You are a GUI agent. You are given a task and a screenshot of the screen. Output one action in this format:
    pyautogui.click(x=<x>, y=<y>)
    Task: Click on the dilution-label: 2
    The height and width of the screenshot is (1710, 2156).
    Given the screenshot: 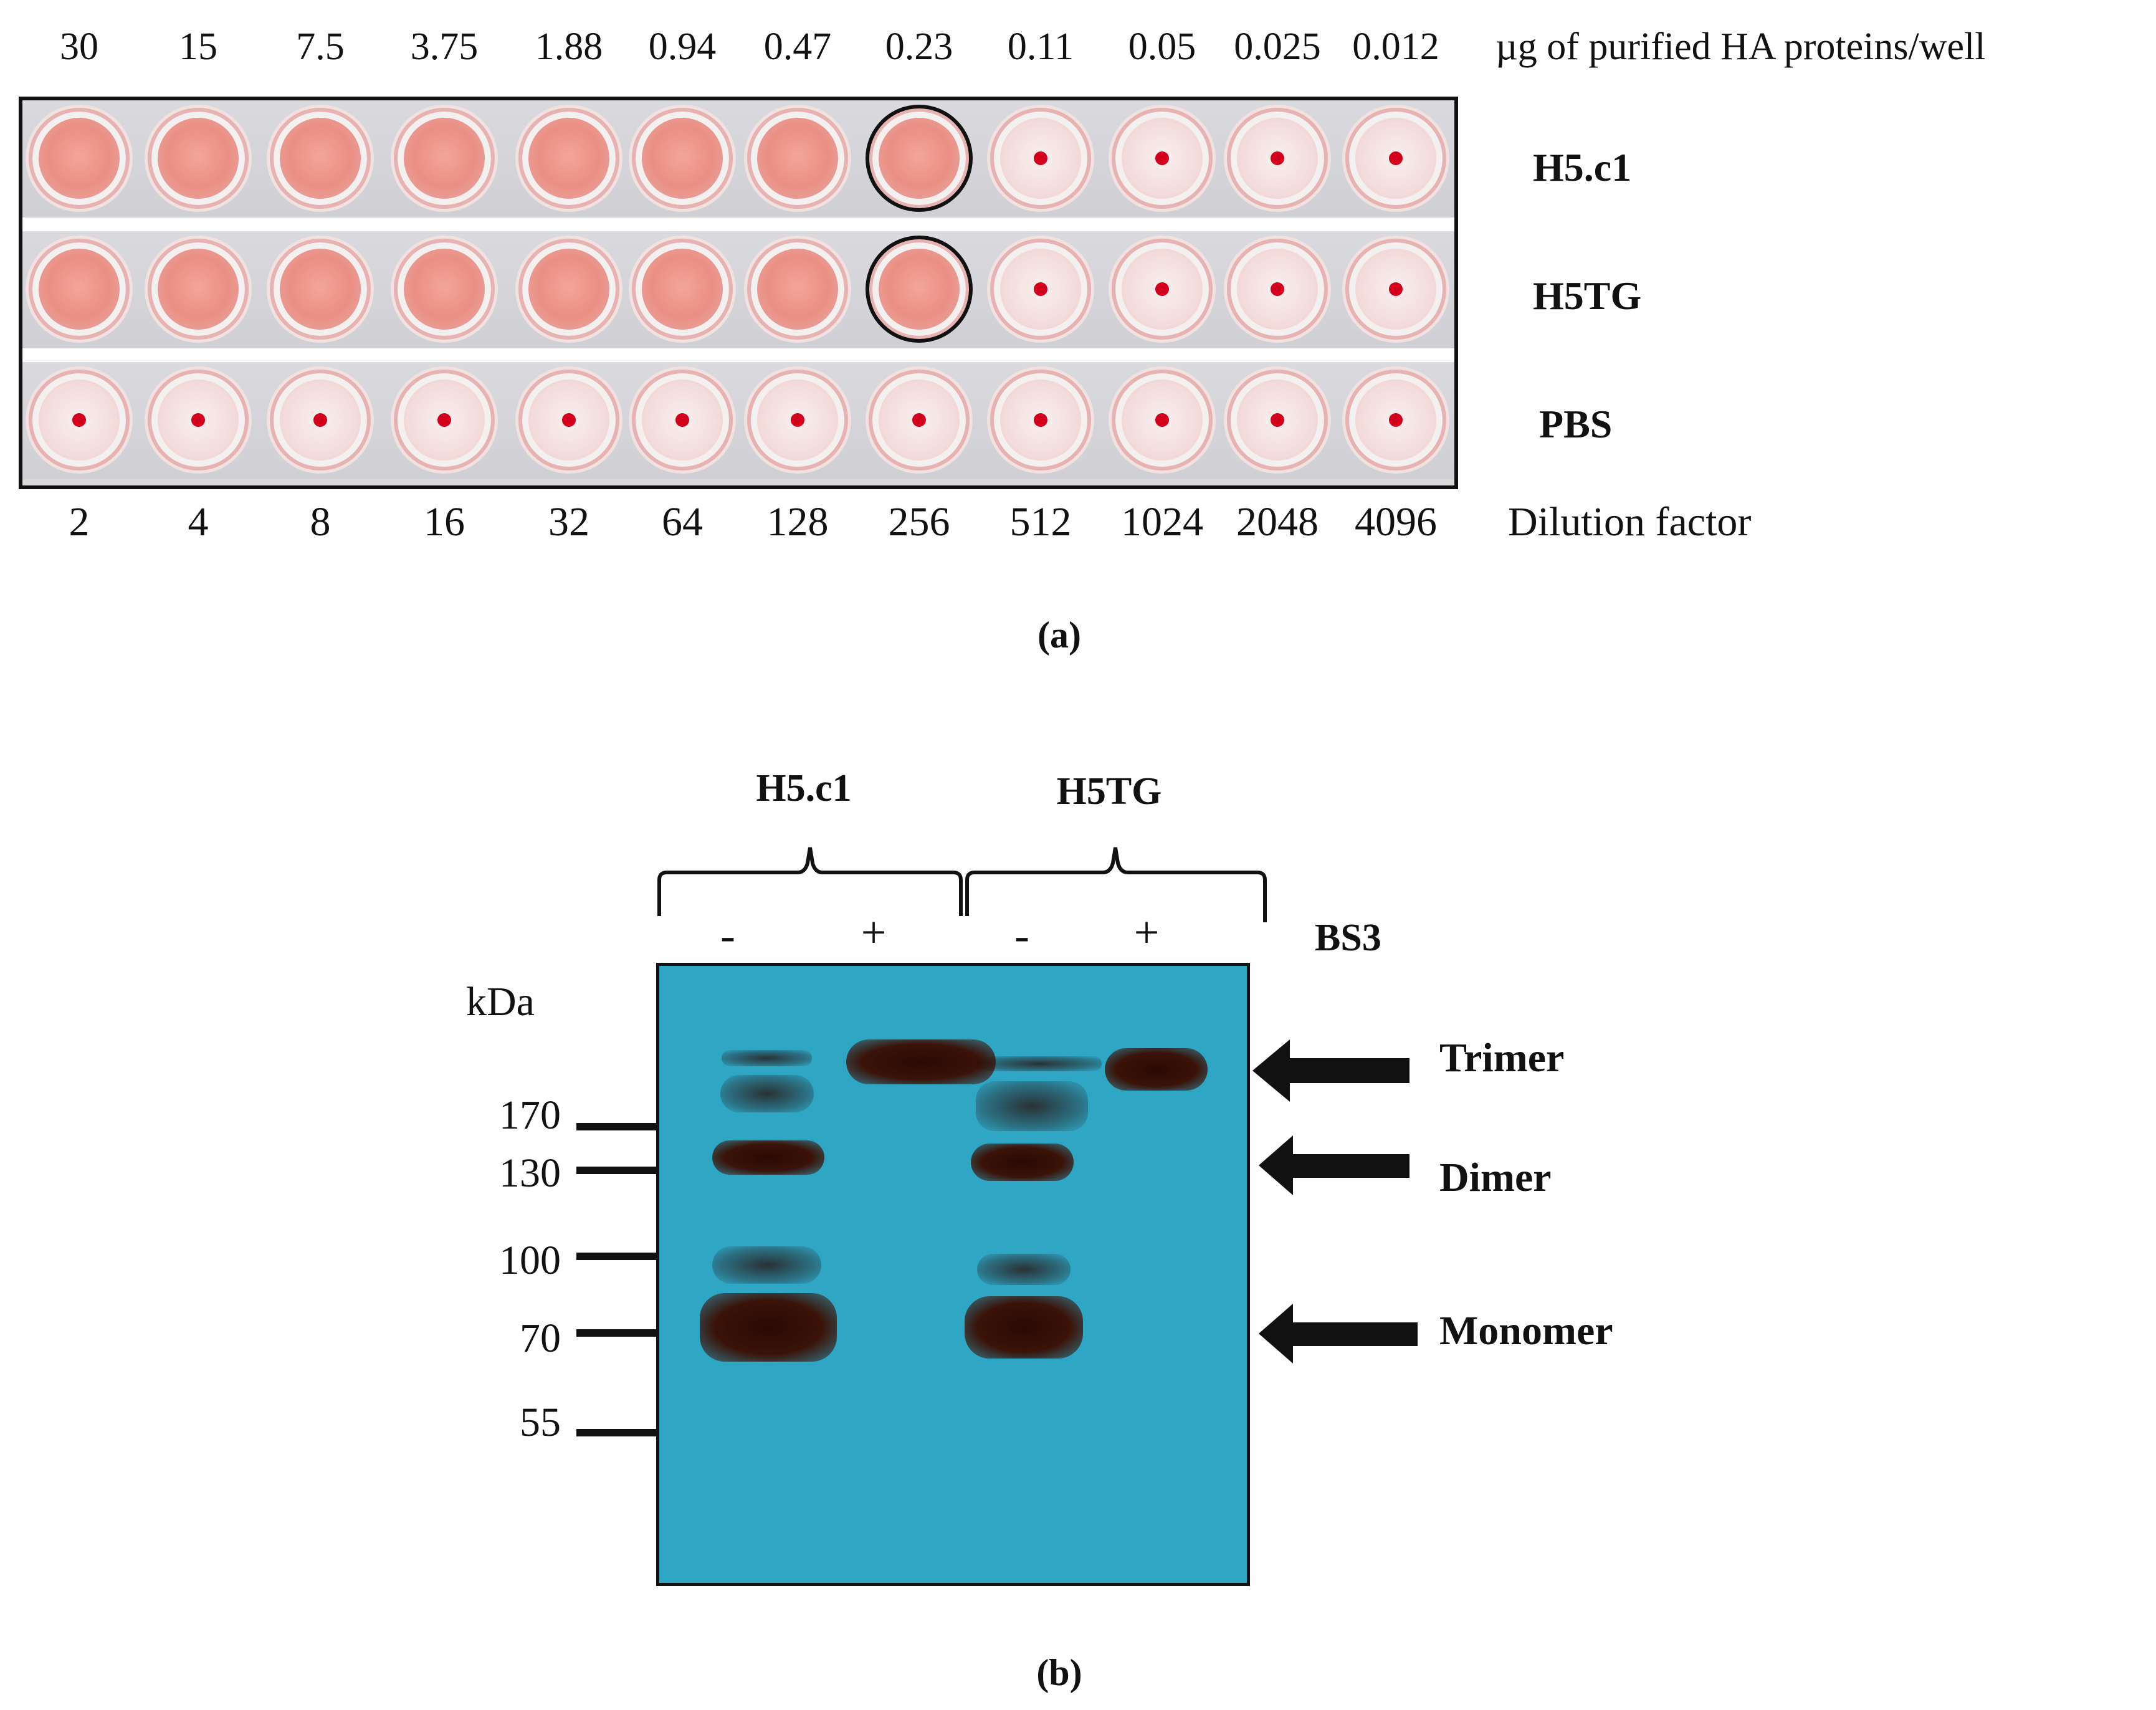 What is the action you would take?
    pyautogui.click(x=79, y=522)
    